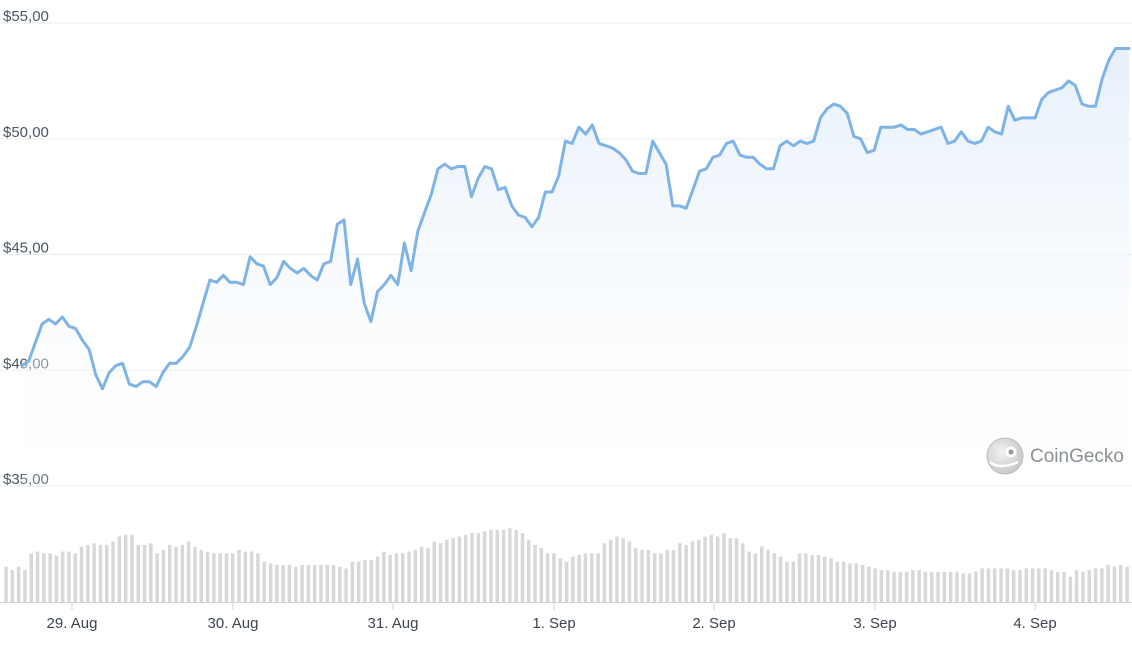 Image resolution: width=1132 pixels, height=645 pixels. I want to click on x-tick-label: 31. Aug, so click(393, 623).